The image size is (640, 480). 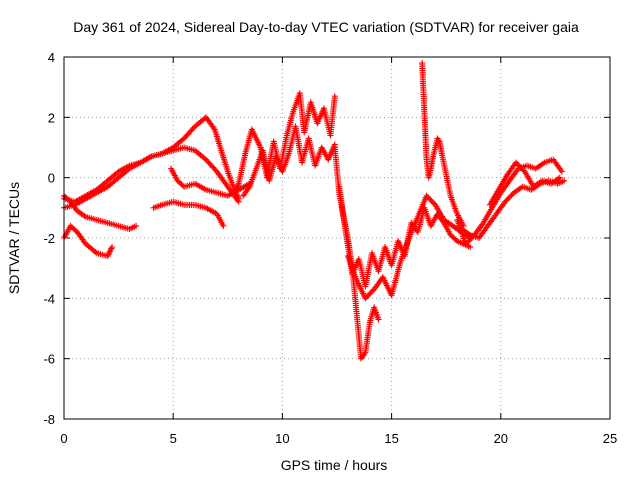 I want to click on y-tick-label: 2, so click(x=51, y=117).